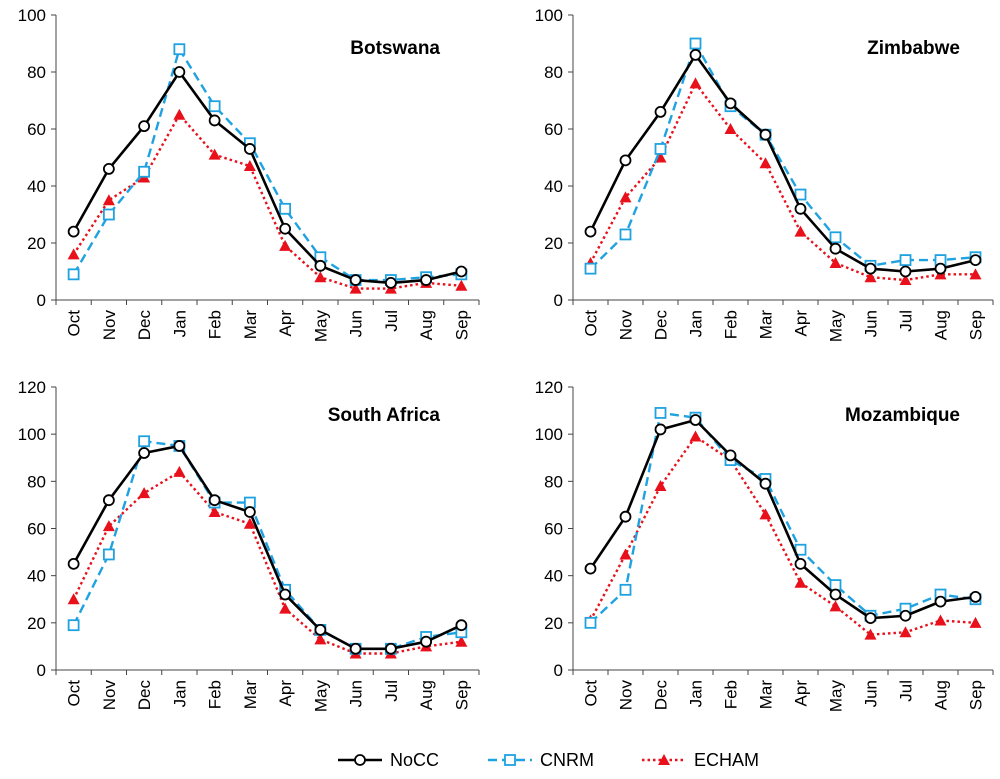 Image resolution: width=1000 pixels, height=779 pixels. What do you see at coordinates (32, 387) in the screenshot?
I see `y-tick-label: 120` at bounding box center [32, 387].